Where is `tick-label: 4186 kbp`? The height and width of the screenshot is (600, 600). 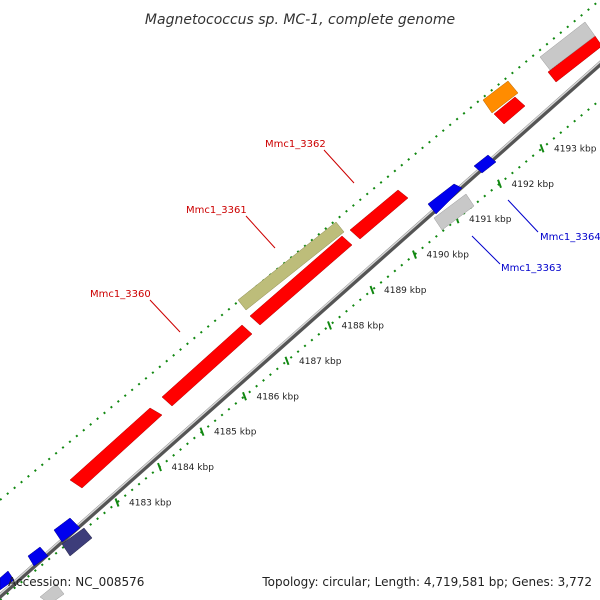
tick-label: 4186 kbp is located at coordinates (278, 397).